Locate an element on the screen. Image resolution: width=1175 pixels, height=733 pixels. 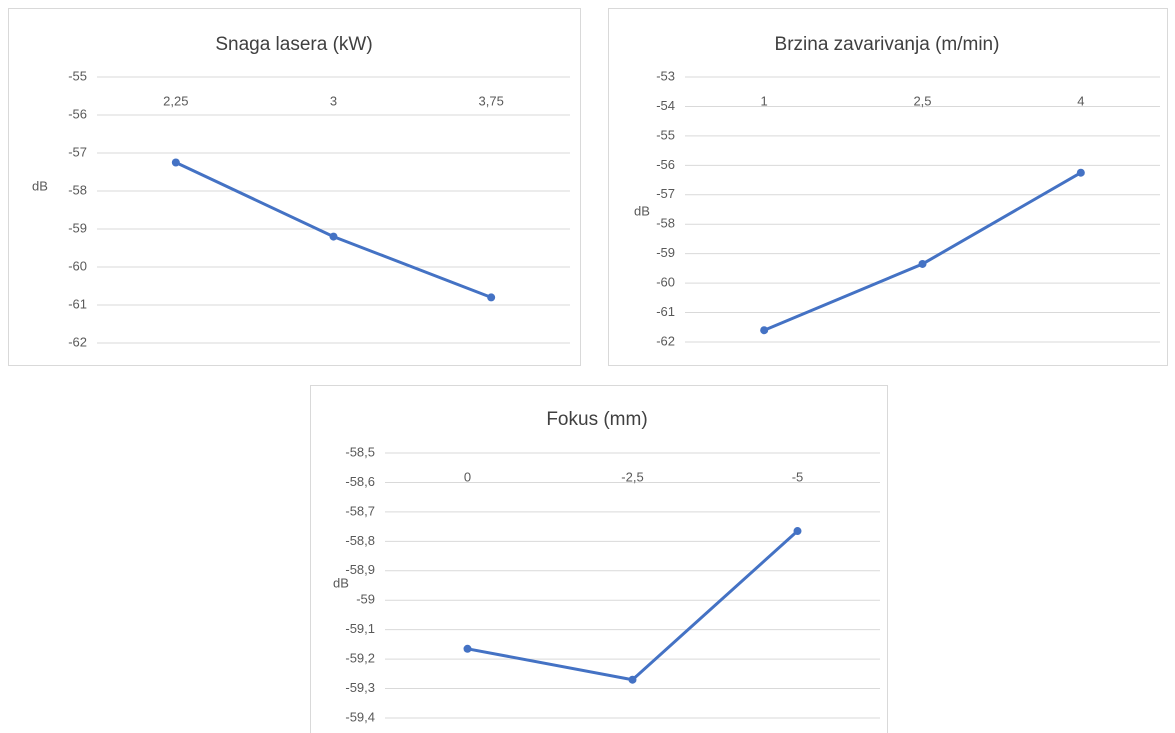
y-tick-label: -54 is located at coordinates (665, 105).